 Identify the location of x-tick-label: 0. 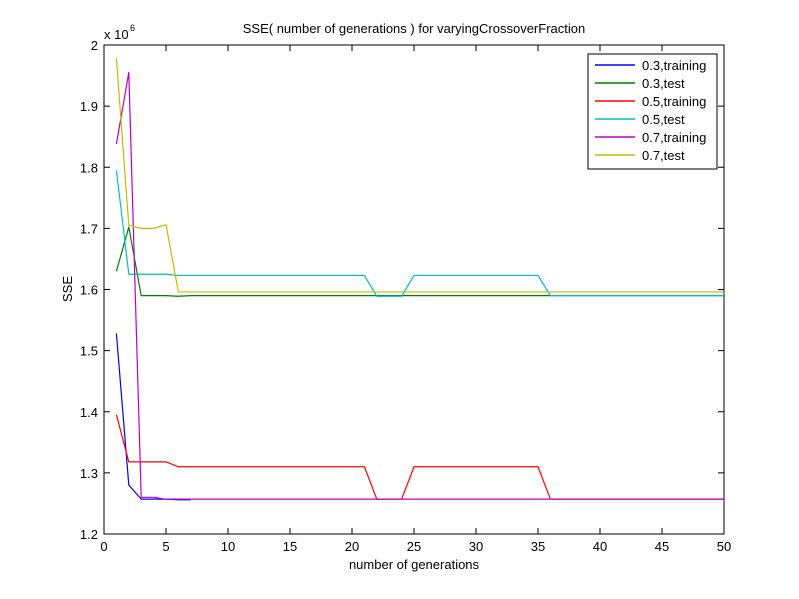
(103, 546).